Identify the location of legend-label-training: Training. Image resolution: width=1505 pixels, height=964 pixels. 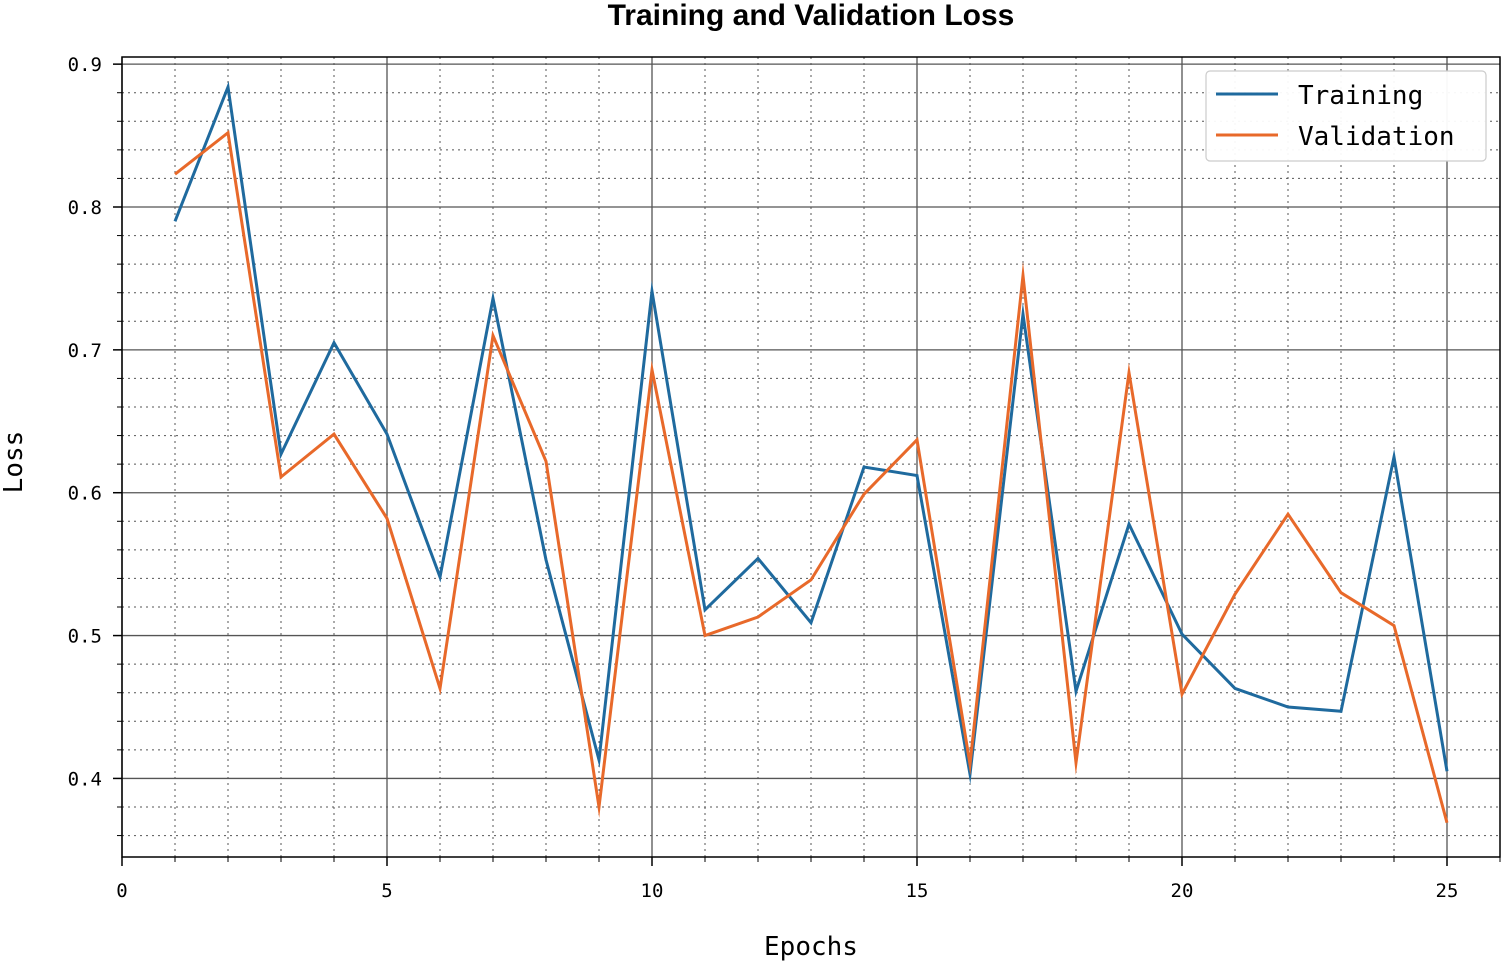
(1360, 96).